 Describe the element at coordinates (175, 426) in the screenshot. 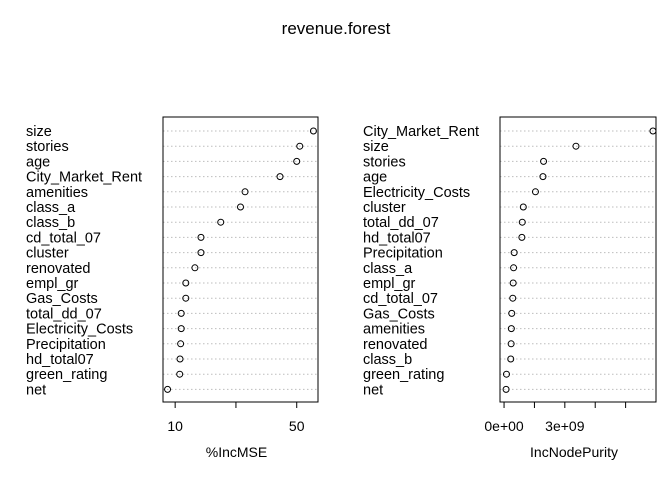

I see `x-tick-label: 10` at that location.